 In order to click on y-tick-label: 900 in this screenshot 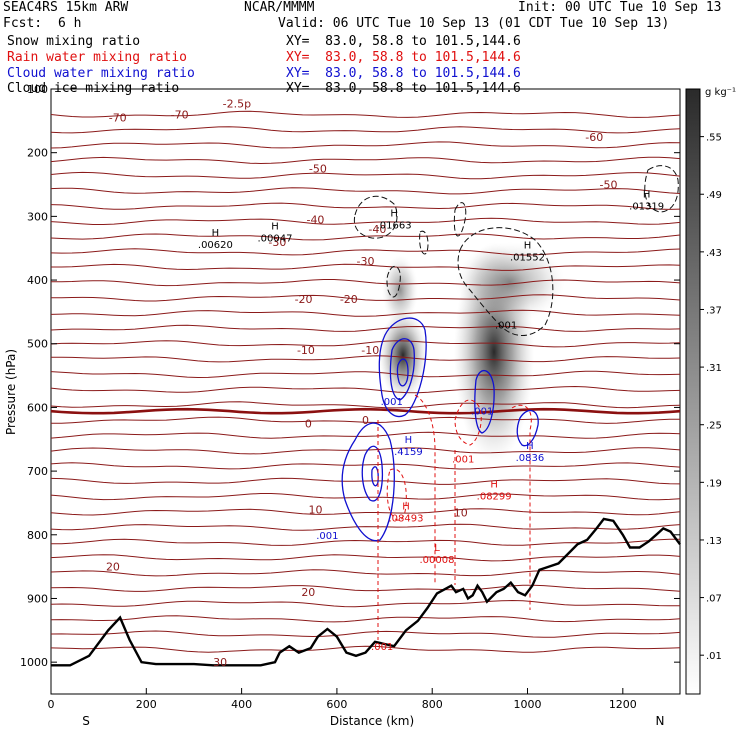, I will do `click(37, 598)`.